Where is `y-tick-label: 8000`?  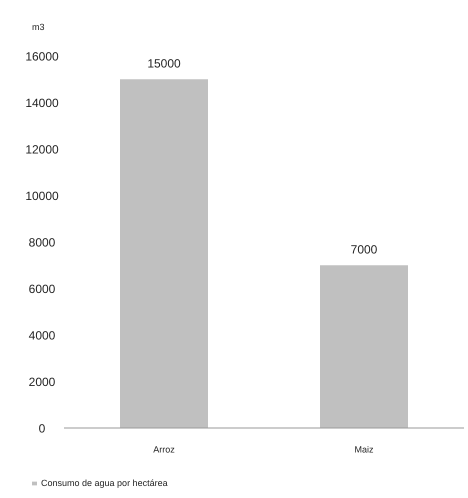 y-tick-label: 8000 is located at coordinates (42, 242).